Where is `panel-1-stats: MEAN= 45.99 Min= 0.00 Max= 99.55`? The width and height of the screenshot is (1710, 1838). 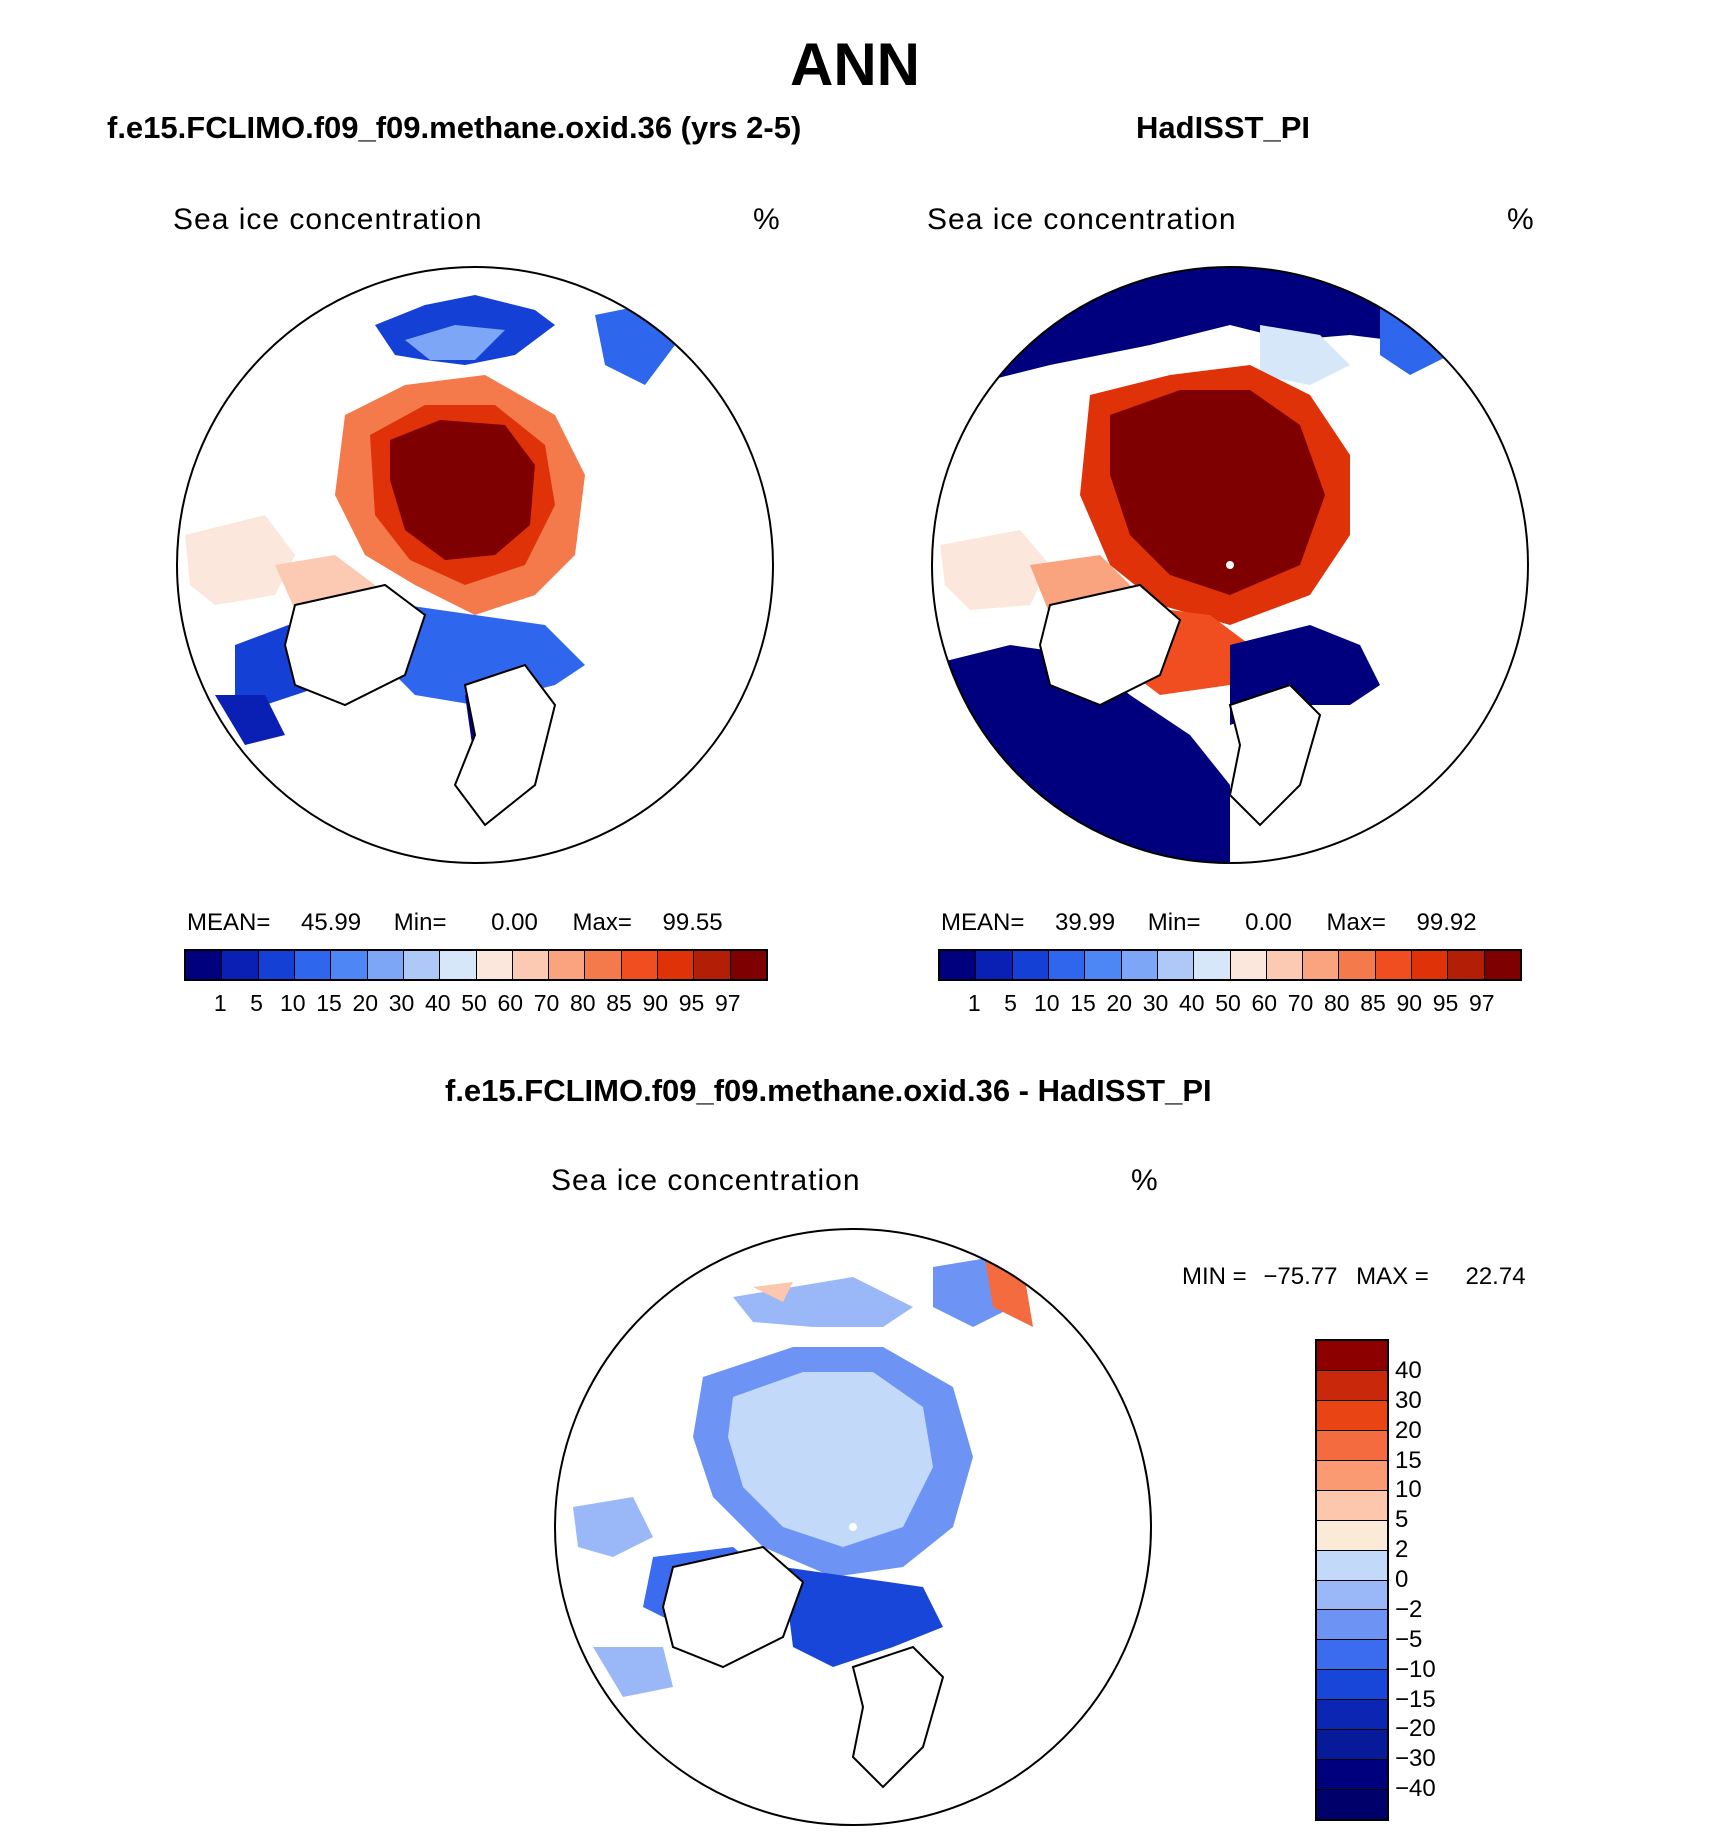
panel-1-stats: MEAN= 45.99 Min= 0.00 Max= 99.55 is located at coordinates (455, 923).